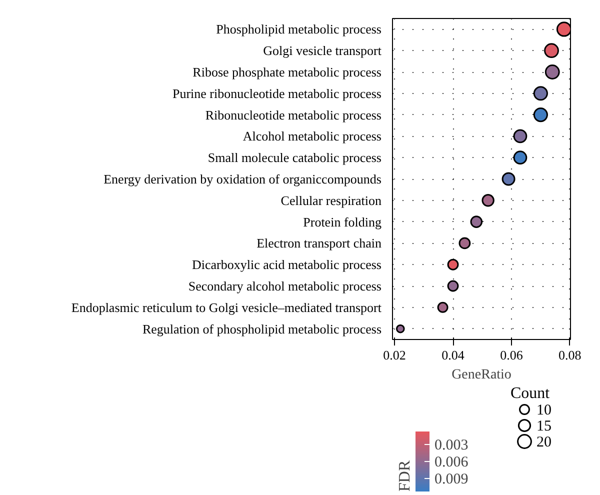  Describe the element at coordinates (544, 426) in the screenshot. I see `legend-label: 15` at that location.